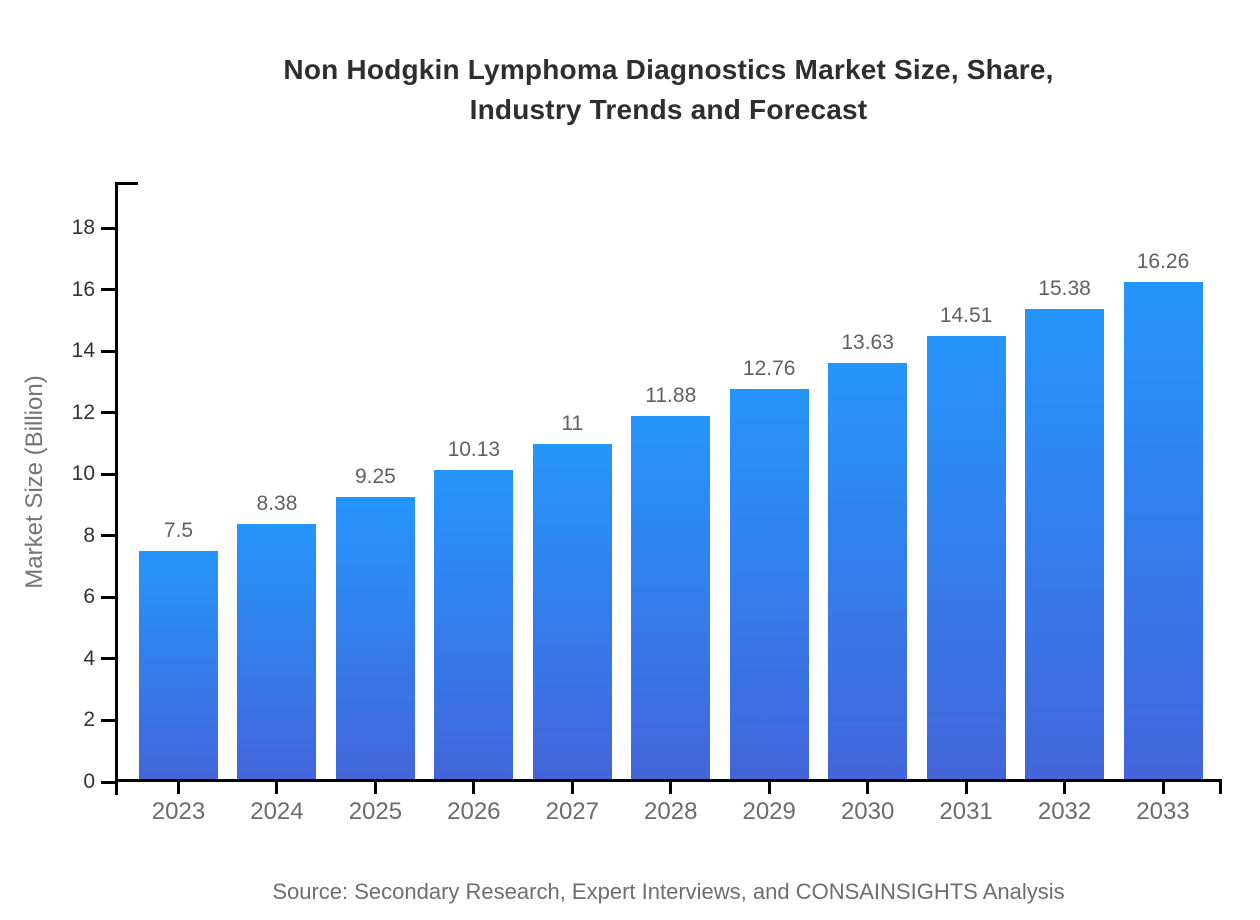  I want to click on bar-value-label-2024: 8.38, so click(277, 504).